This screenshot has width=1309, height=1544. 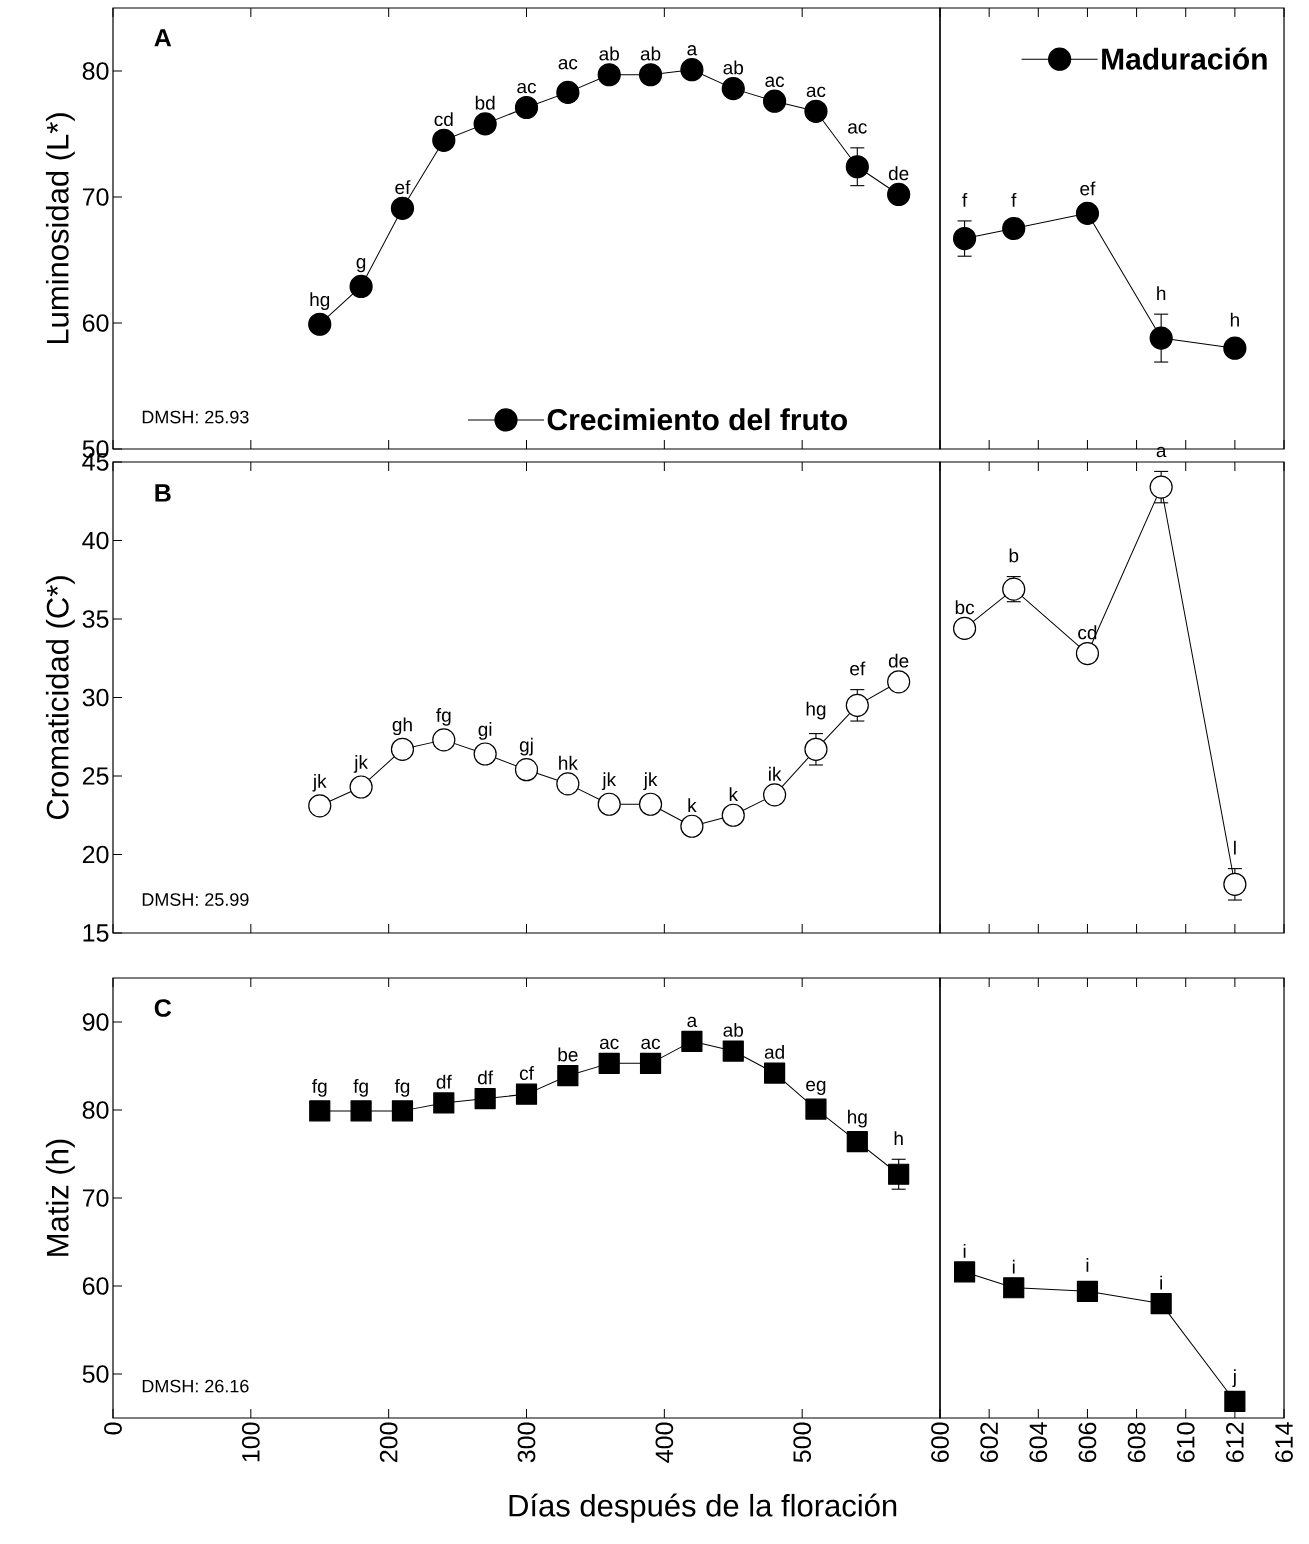 I want to click on data-label: gi, so click(x=485, y=731).